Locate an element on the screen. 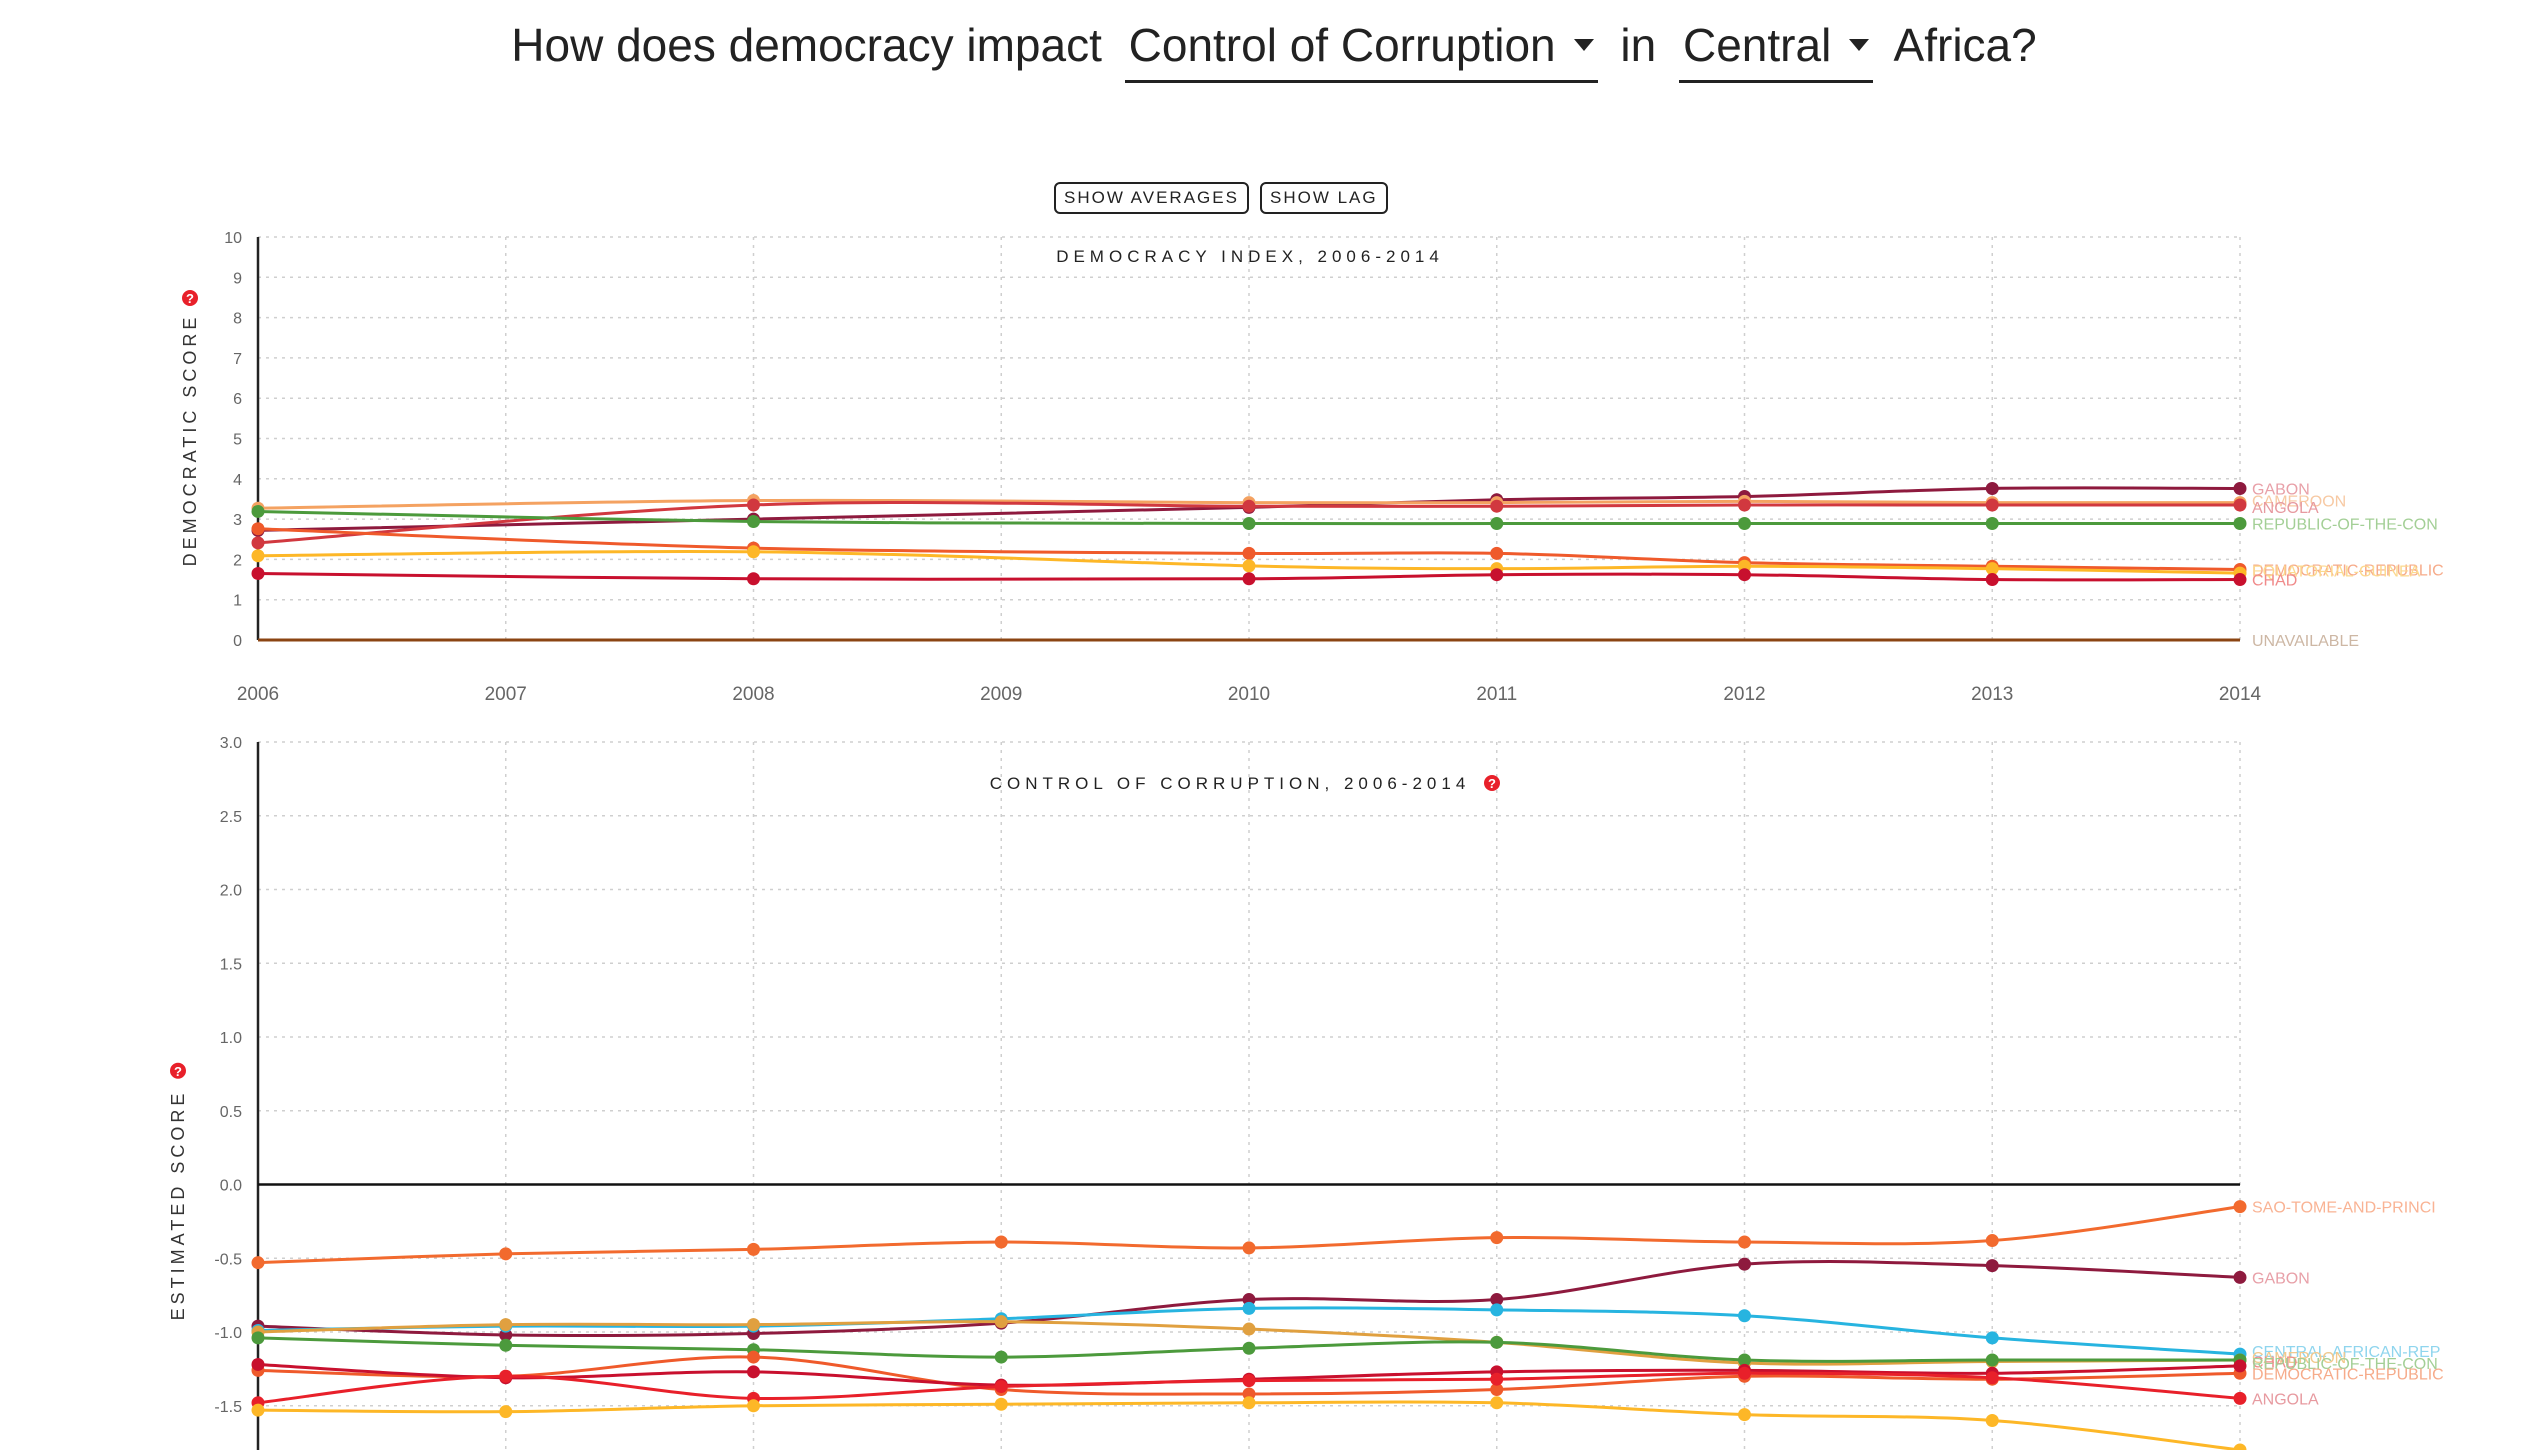  headline-text-2: in is located at coordinates (1638, 45).